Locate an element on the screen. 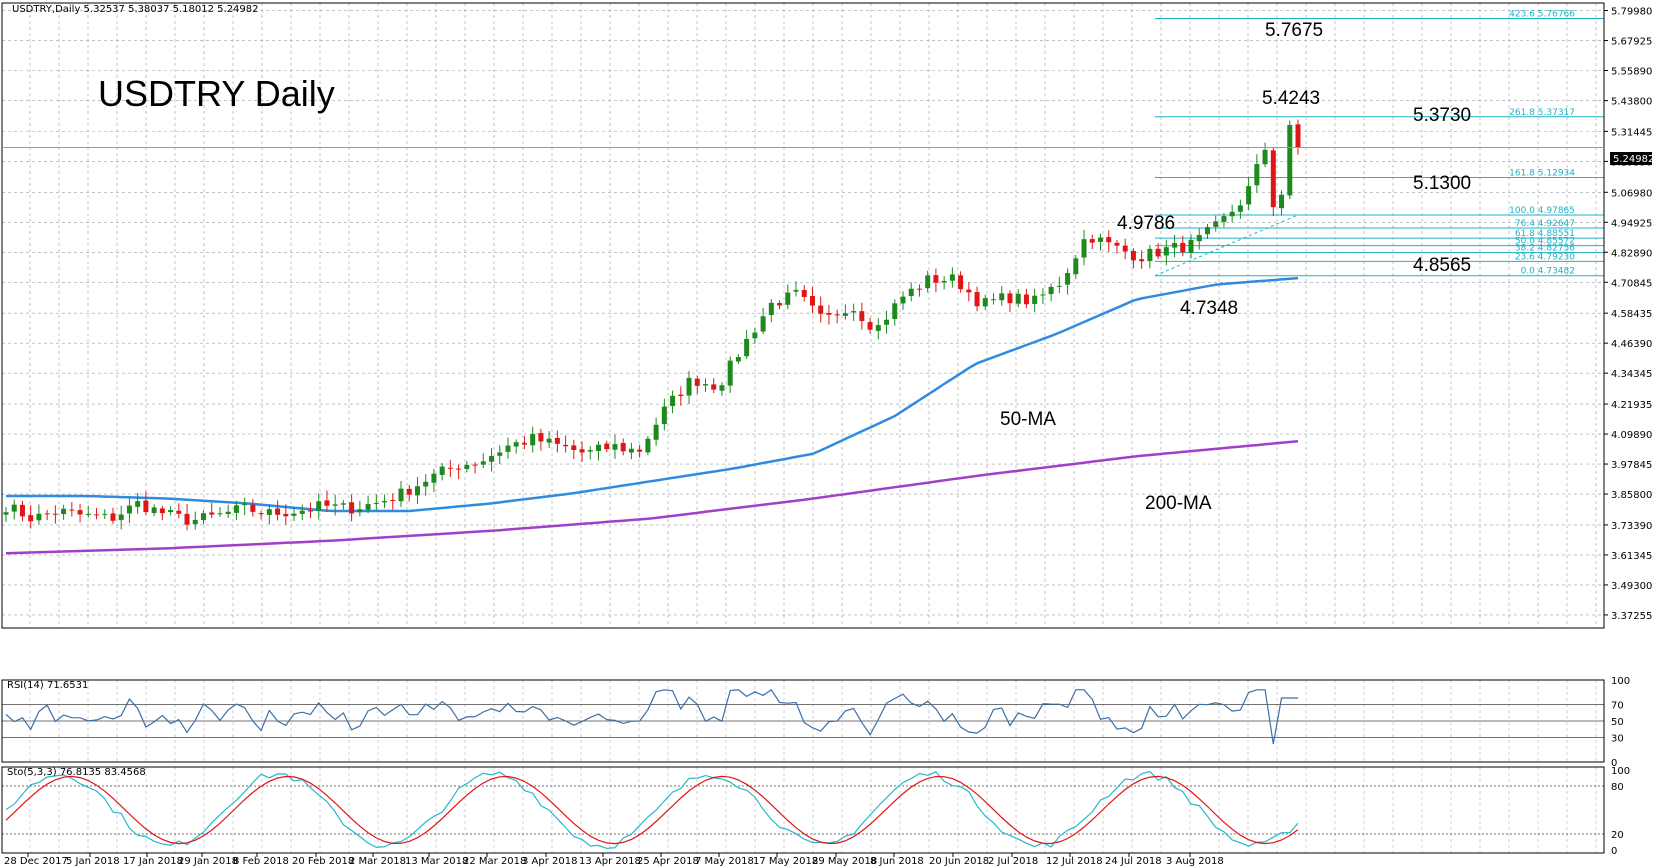 The height and width of the screenshot is (868, 1680). y-tick-label: 4.94925 is located at coordinates (1631, 223).